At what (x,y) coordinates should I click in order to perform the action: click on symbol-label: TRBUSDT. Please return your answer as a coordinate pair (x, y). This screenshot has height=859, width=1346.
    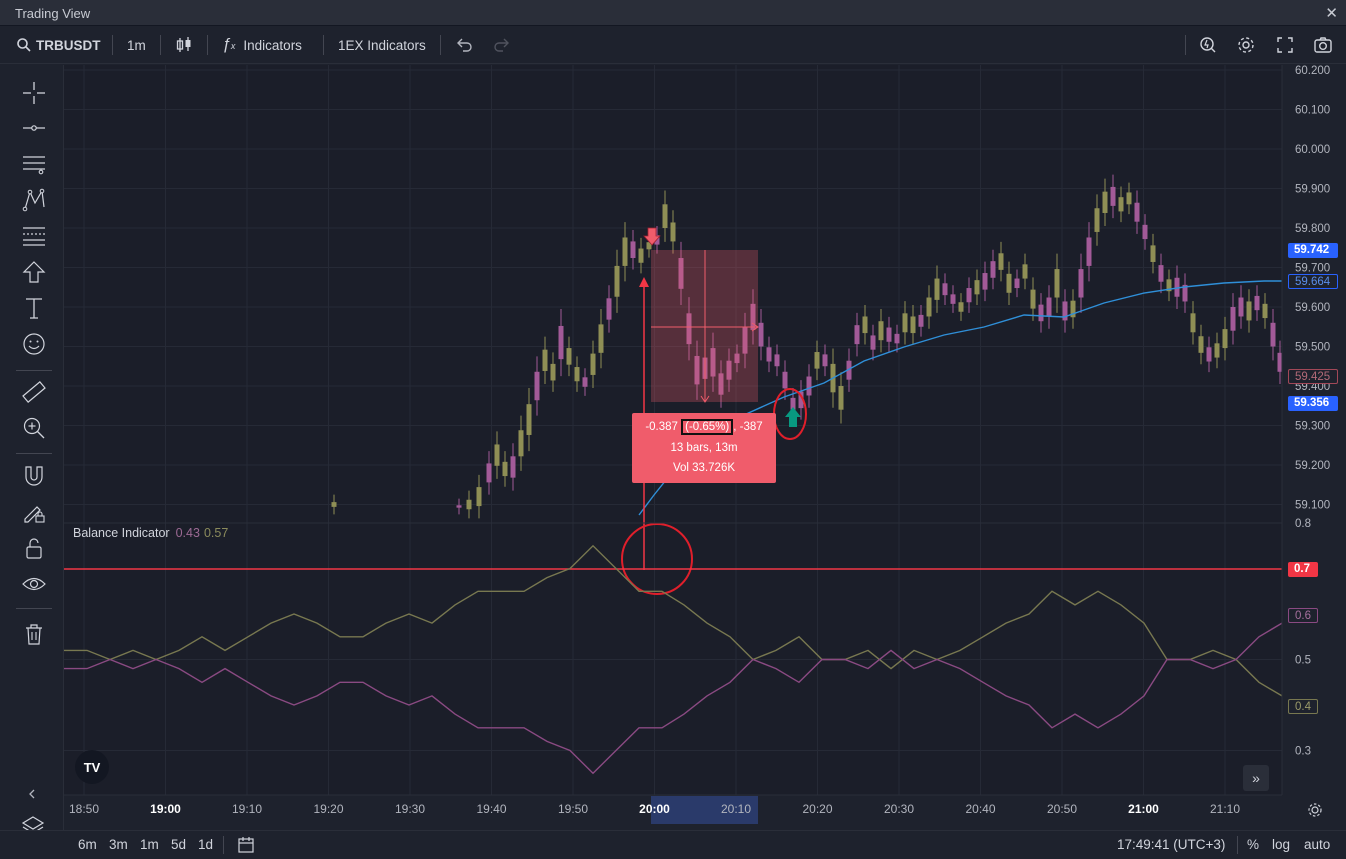
    Looking at the image, I should click on (68, 45).